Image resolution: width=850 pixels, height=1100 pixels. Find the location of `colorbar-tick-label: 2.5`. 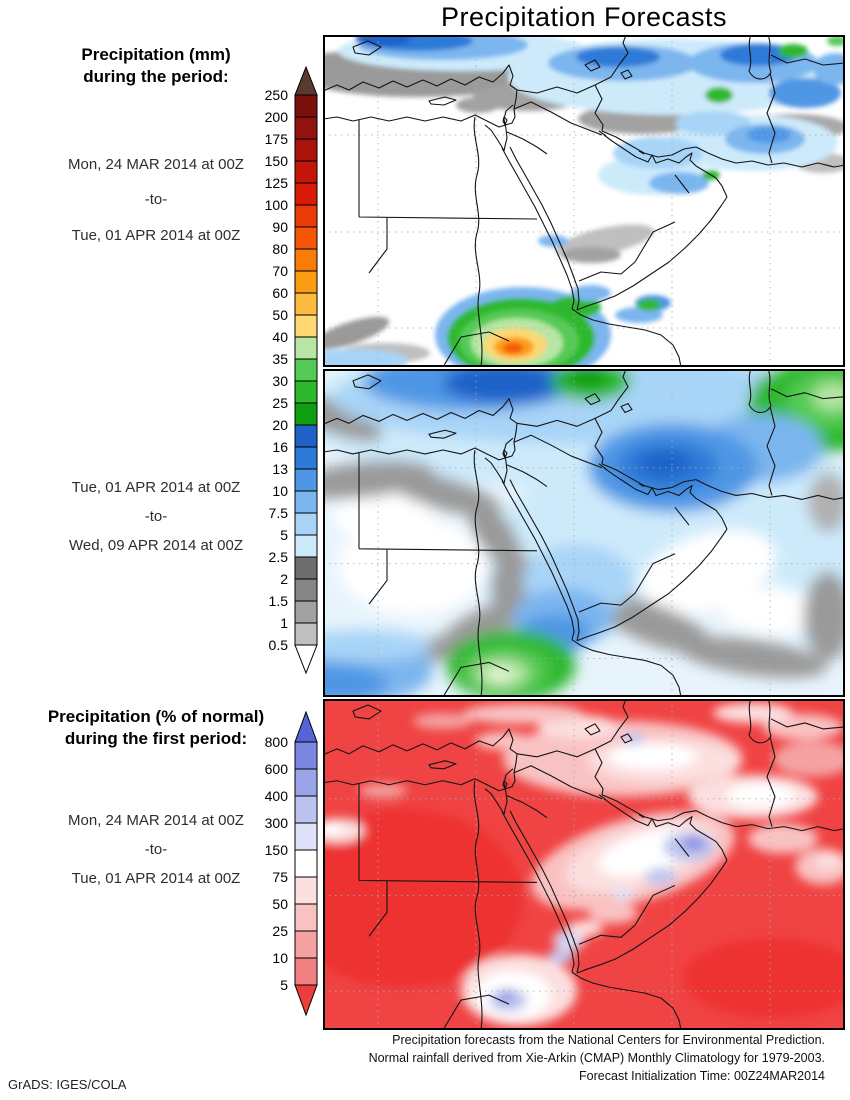

colorbar-tick-label: 2.5 is located at coordinates (278, 557).